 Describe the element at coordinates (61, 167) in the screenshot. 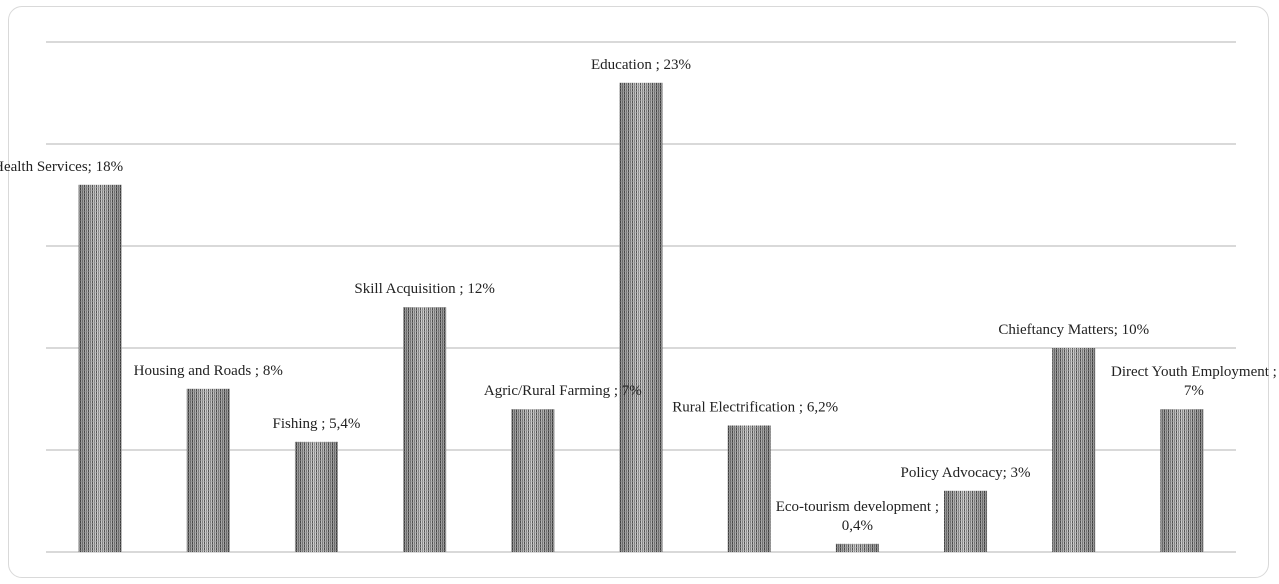

I see `data-label: Health Services; 18%` at that location.